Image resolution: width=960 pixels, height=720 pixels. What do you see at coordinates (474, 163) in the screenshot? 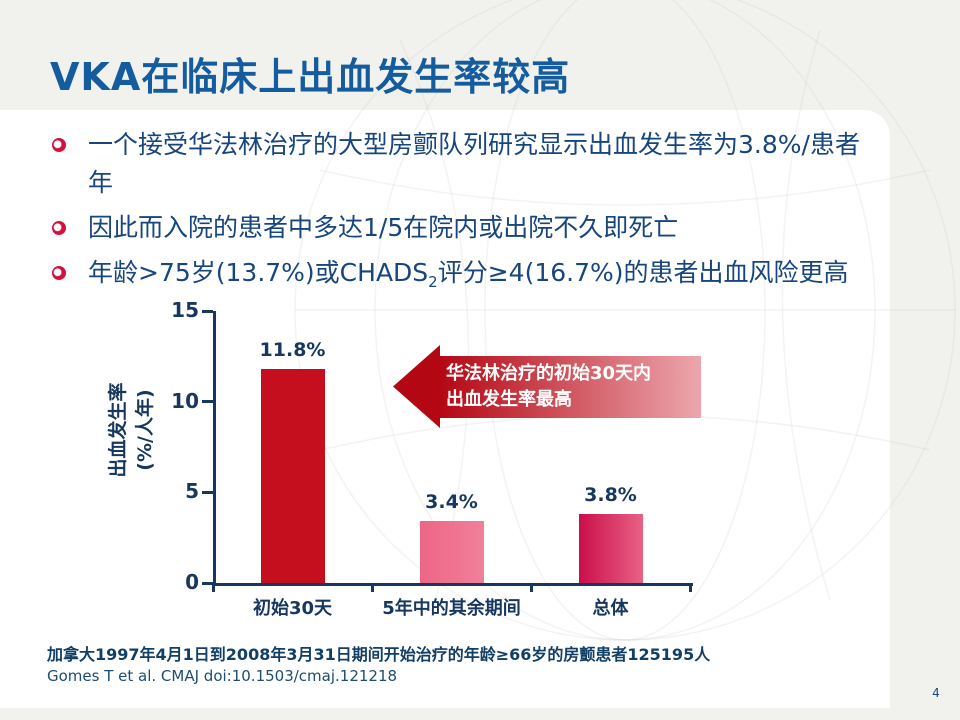
I see `bullet-text: 一个接受华法林治疗的大型房颤队列研究显示出血发生率为3.8%/患者年` at bounding box center [474, 163].